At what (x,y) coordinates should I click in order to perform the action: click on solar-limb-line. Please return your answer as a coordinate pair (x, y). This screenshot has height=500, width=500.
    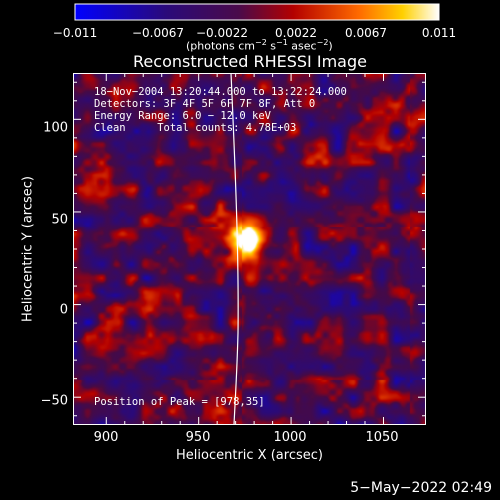
    Looking at the image, I should click on (234, 249).